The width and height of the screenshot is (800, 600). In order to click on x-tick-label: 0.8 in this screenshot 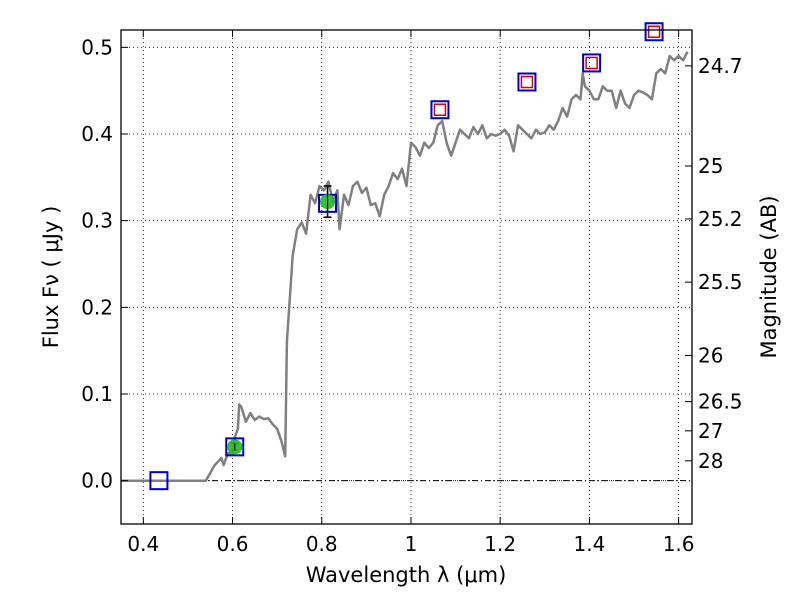, I will do `click(322, 544)`.